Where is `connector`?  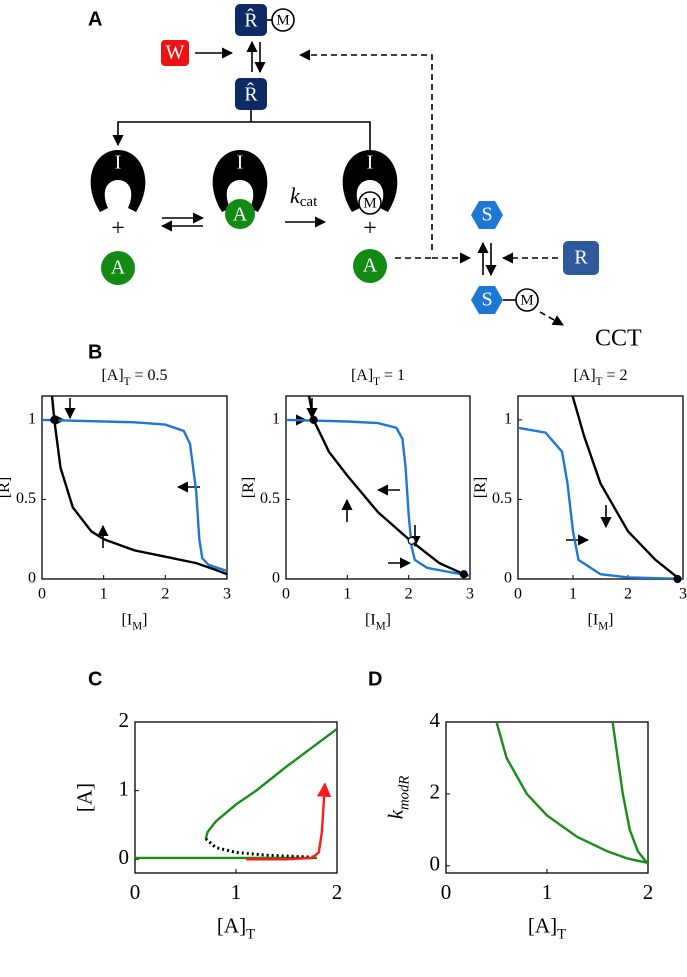 connector is located at coordinates (244, 130).